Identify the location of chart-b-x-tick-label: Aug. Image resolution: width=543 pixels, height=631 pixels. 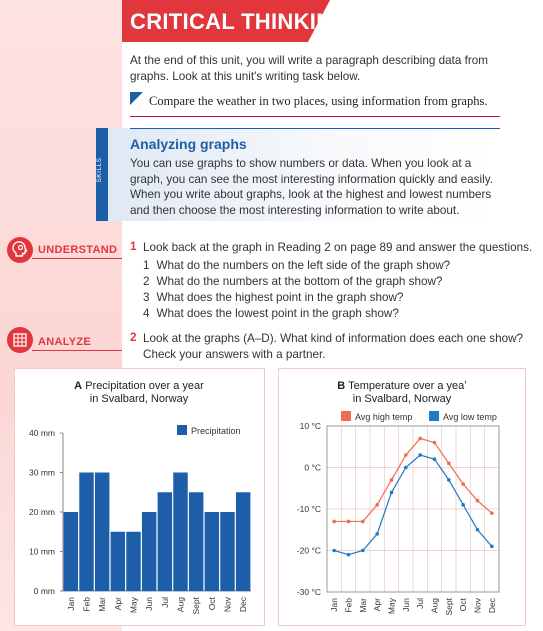
(435, 605).